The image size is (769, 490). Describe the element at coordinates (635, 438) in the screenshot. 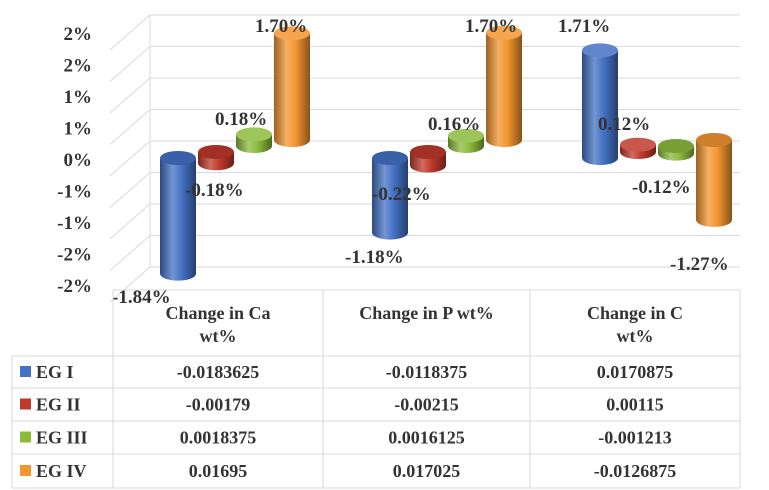

I see `table-cell: -0.001213` at that location.